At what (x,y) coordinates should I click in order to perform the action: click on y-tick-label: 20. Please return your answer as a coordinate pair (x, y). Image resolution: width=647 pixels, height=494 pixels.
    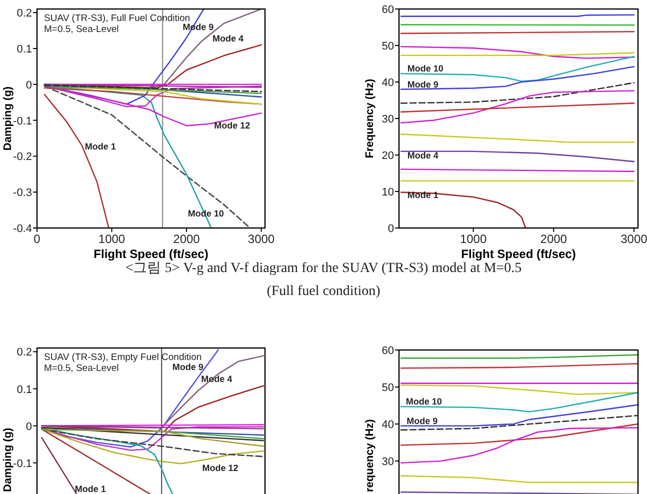
    Looking at the image, I should click on (388, 156).